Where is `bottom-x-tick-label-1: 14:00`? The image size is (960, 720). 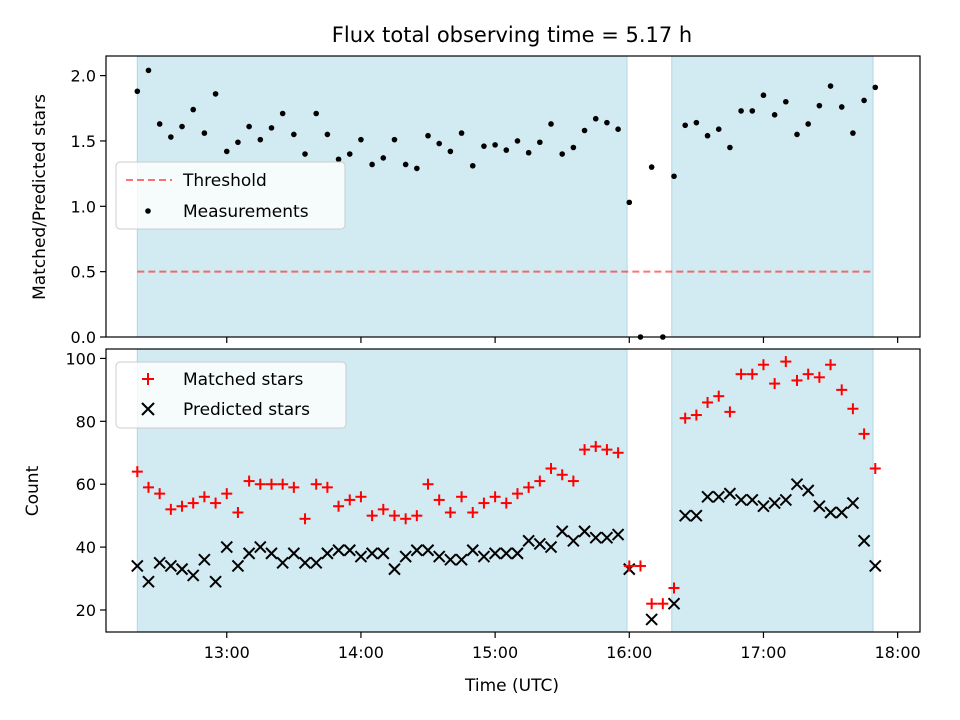
bottom-x-tick-label-1: 14:00 is located at coordinates (361, 652).